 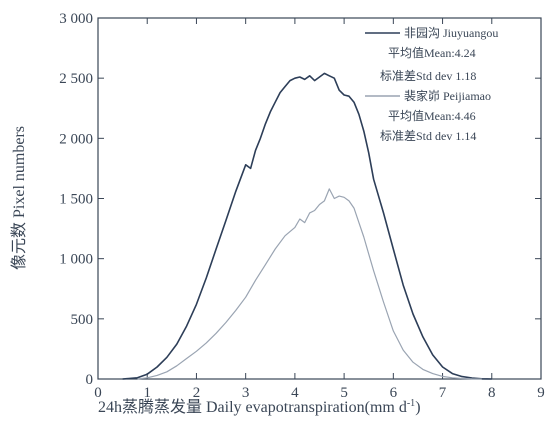 I want to click on x-tick-label: 6, so click(x=394, y=393).